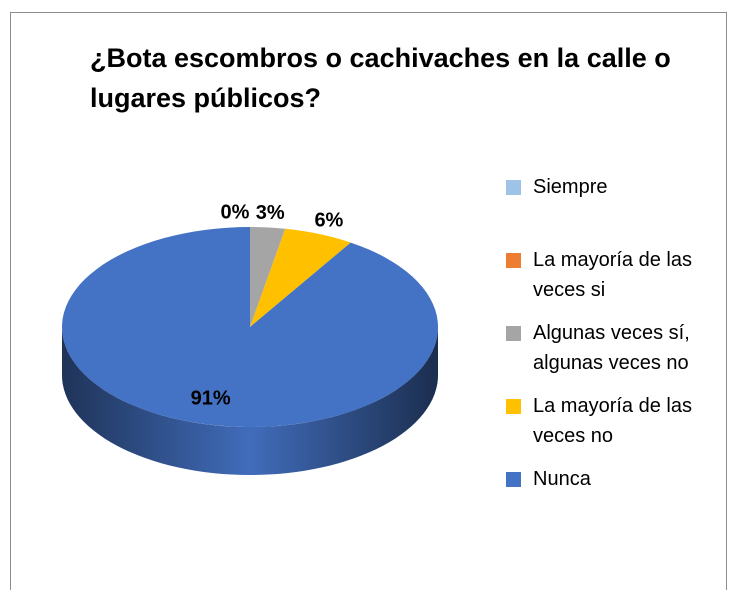  I want to click on legend-item: La mayoría de las veces no, so click(613, 427).